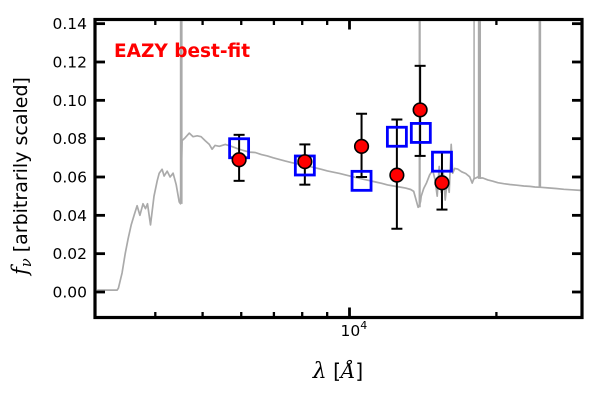 The image size is (600, 400). What do you see at coordinates (337, 371) in the screenshot?
I see `x-axis-label: λ [Å]` at bounding box center [337, 371].